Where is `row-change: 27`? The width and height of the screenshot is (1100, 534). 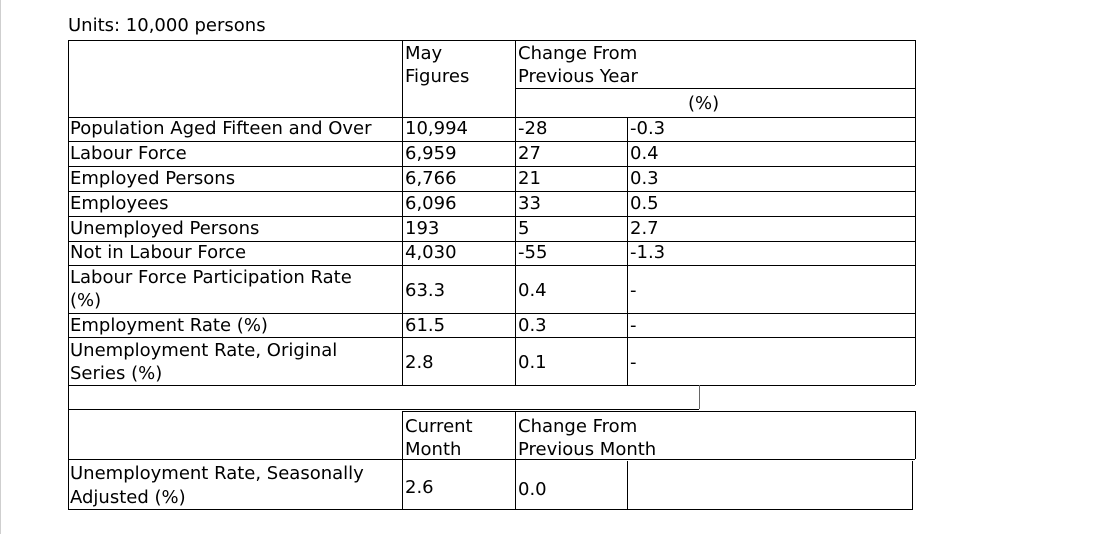
row-change: 27 is located at coordinates (529, 153).